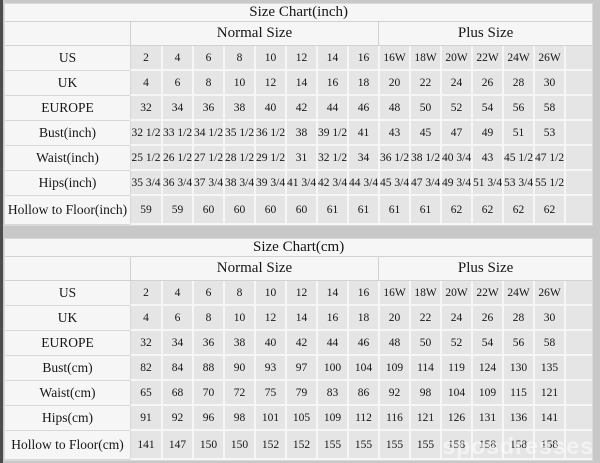  Describe the element at coordinates (486, 343) in the screenshot. I see `value-cell: 54` at that location.